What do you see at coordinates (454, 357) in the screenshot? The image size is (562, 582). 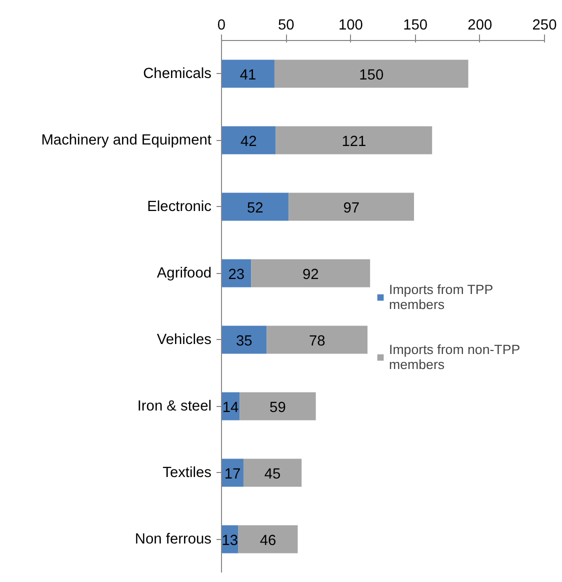 I see `legend-label: Imports from non-TPP members` at bounding box center [454, 357].